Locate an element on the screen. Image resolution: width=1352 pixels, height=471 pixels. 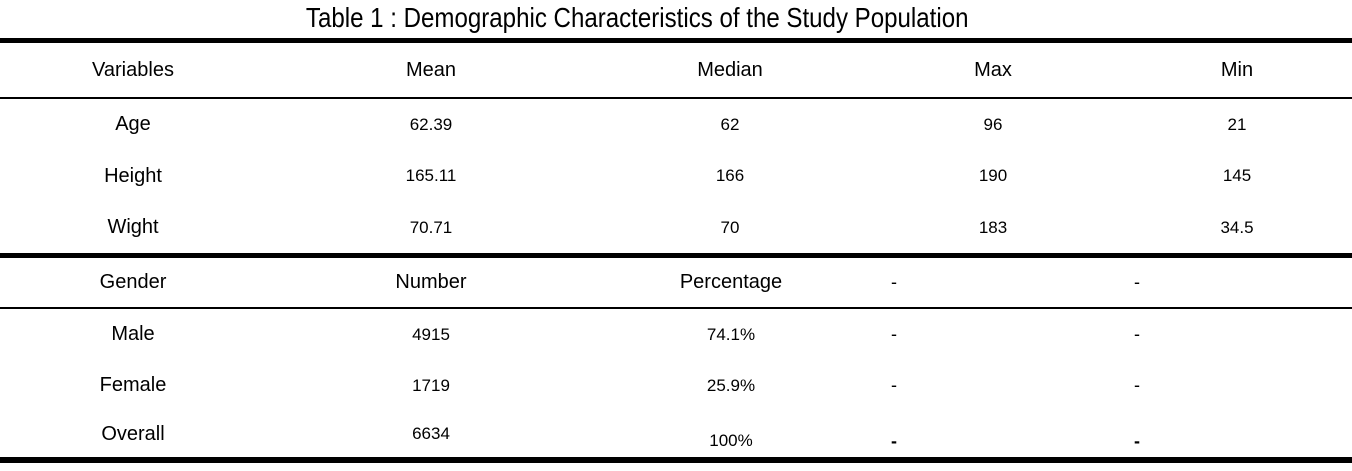
table-row-age: Age 62.39 62 96 21 is located at coordinates (676, 124).